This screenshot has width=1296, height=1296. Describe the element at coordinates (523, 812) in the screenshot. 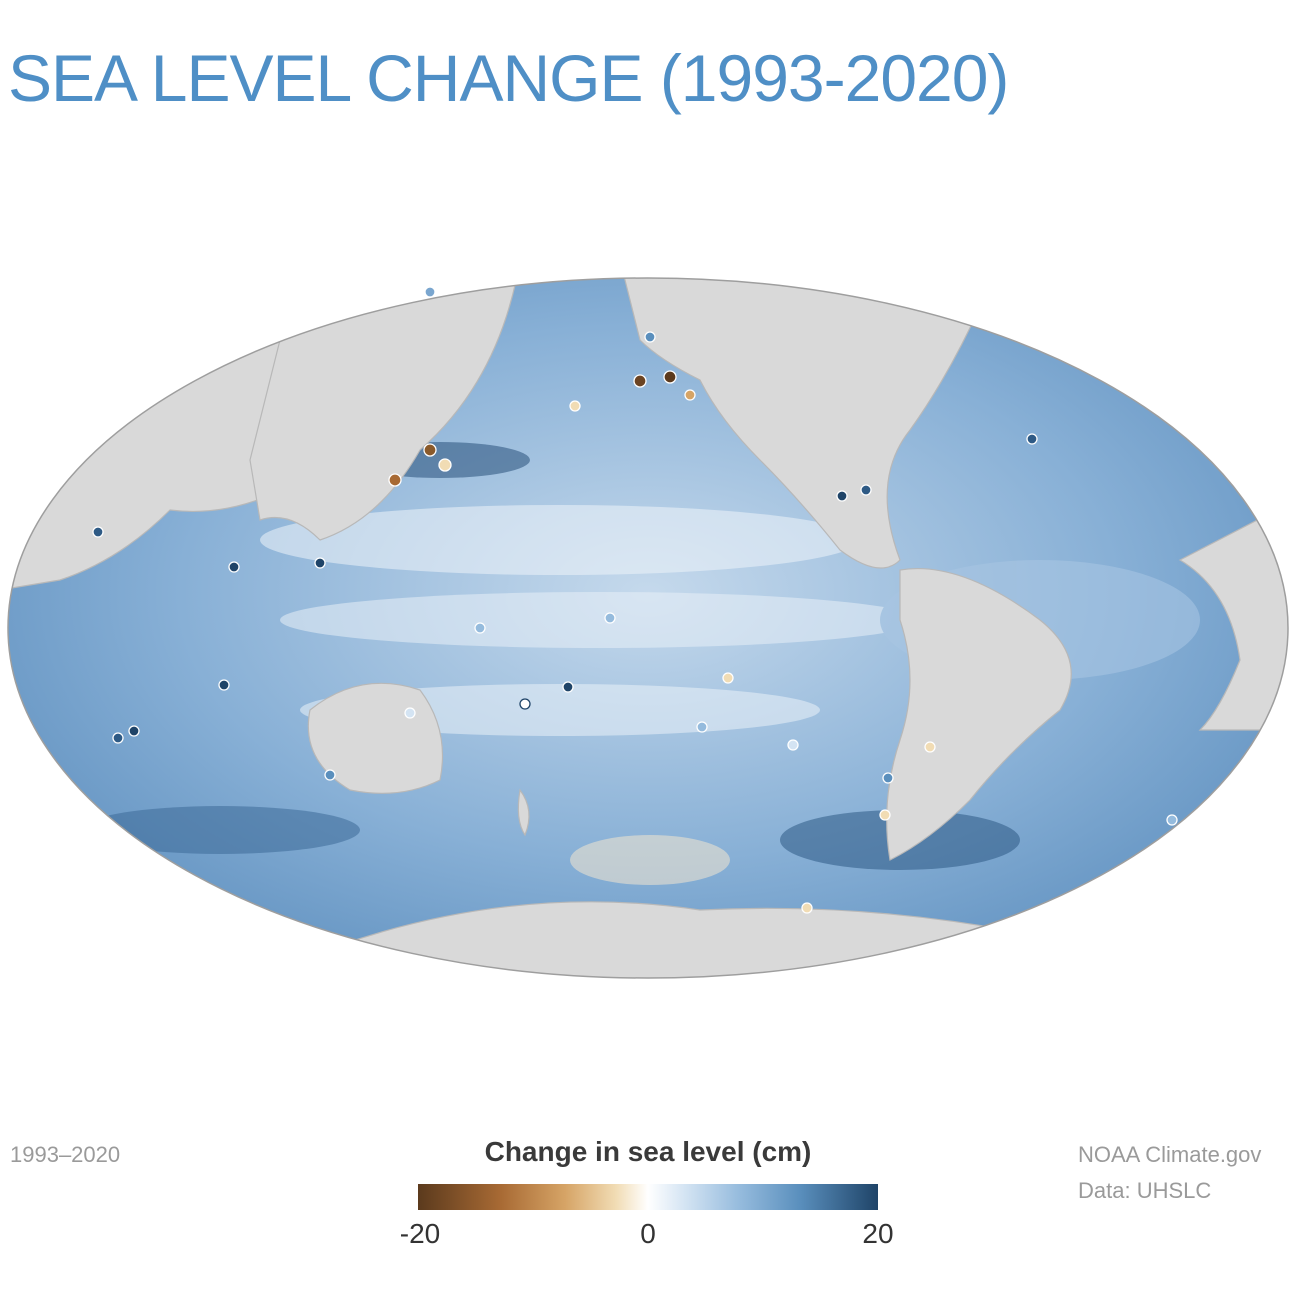

I see `new-zealand` at that location.